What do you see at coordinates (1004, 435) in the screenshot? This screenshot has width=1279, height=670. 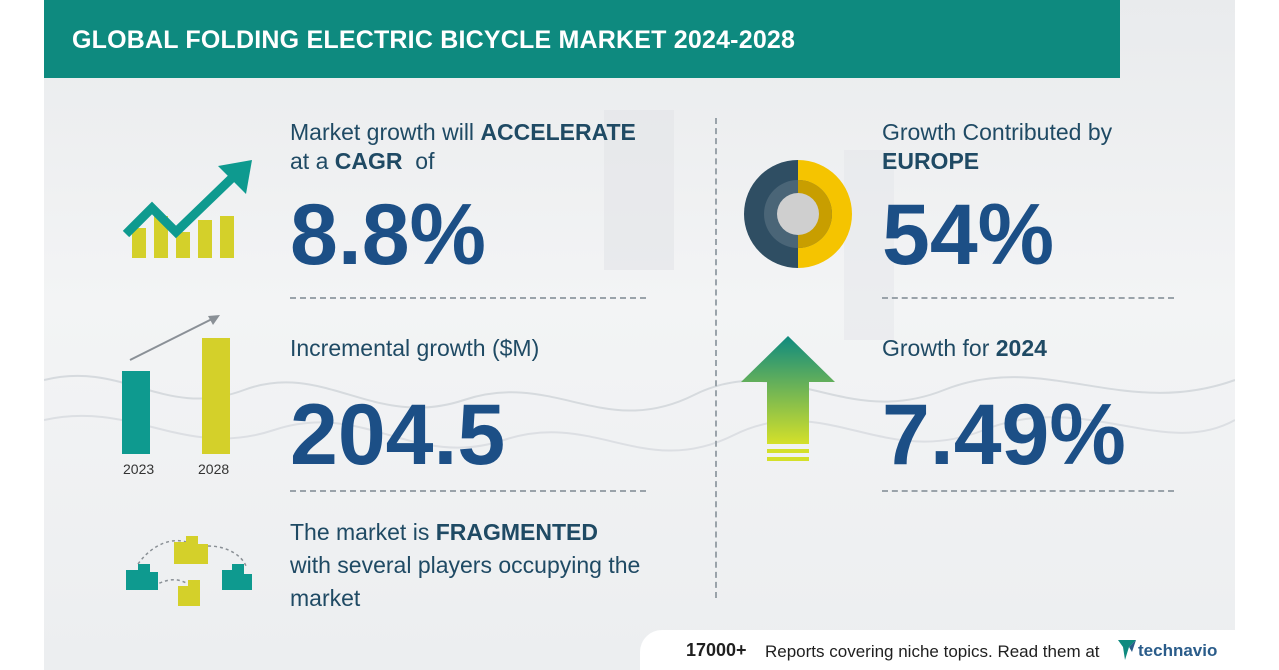 I see `year-growth-value: 7.49%` at bounding box center [1004, 435].